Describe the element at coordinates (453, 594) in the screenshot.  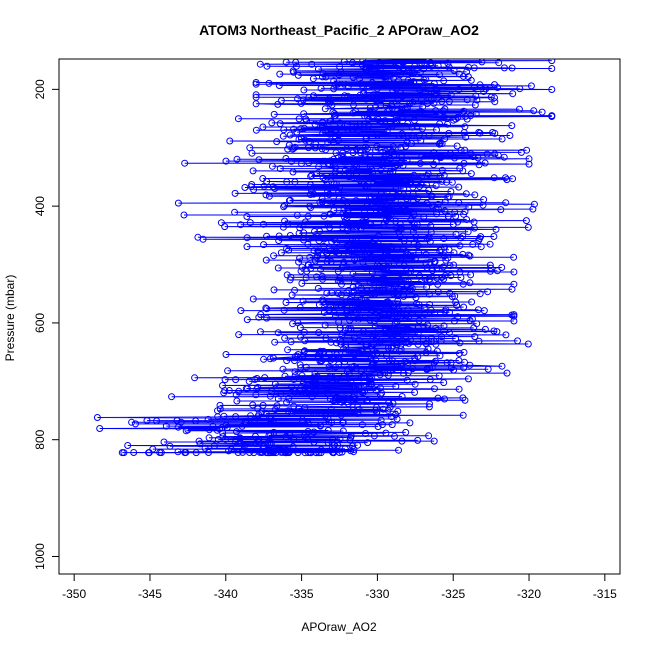
I see `x-tick-label: -325` at that location.